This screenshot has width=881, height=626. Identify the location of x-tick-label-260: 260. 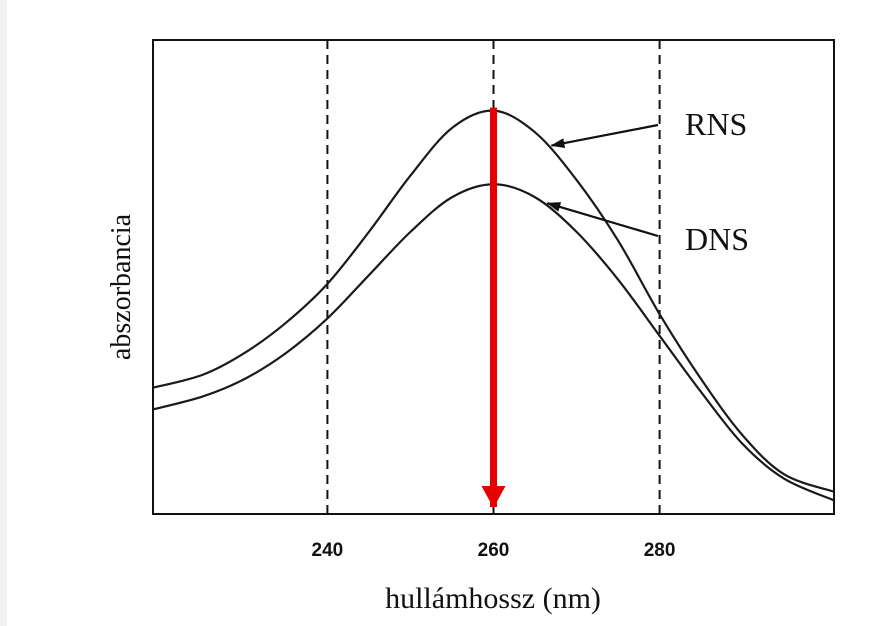
(494, 550).